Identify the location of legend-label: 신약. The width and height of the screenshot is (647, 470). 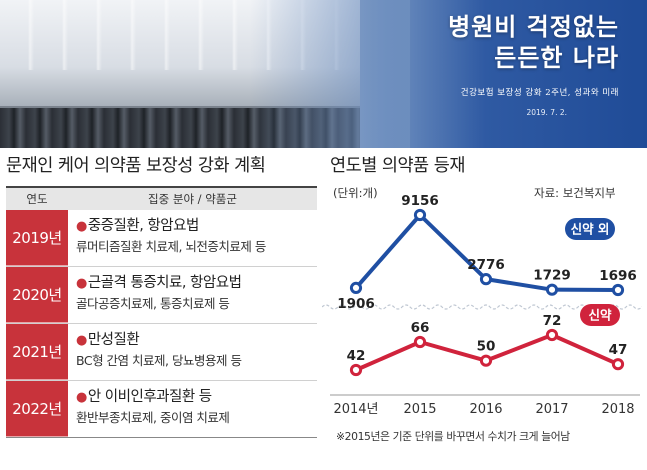
(600, 315).